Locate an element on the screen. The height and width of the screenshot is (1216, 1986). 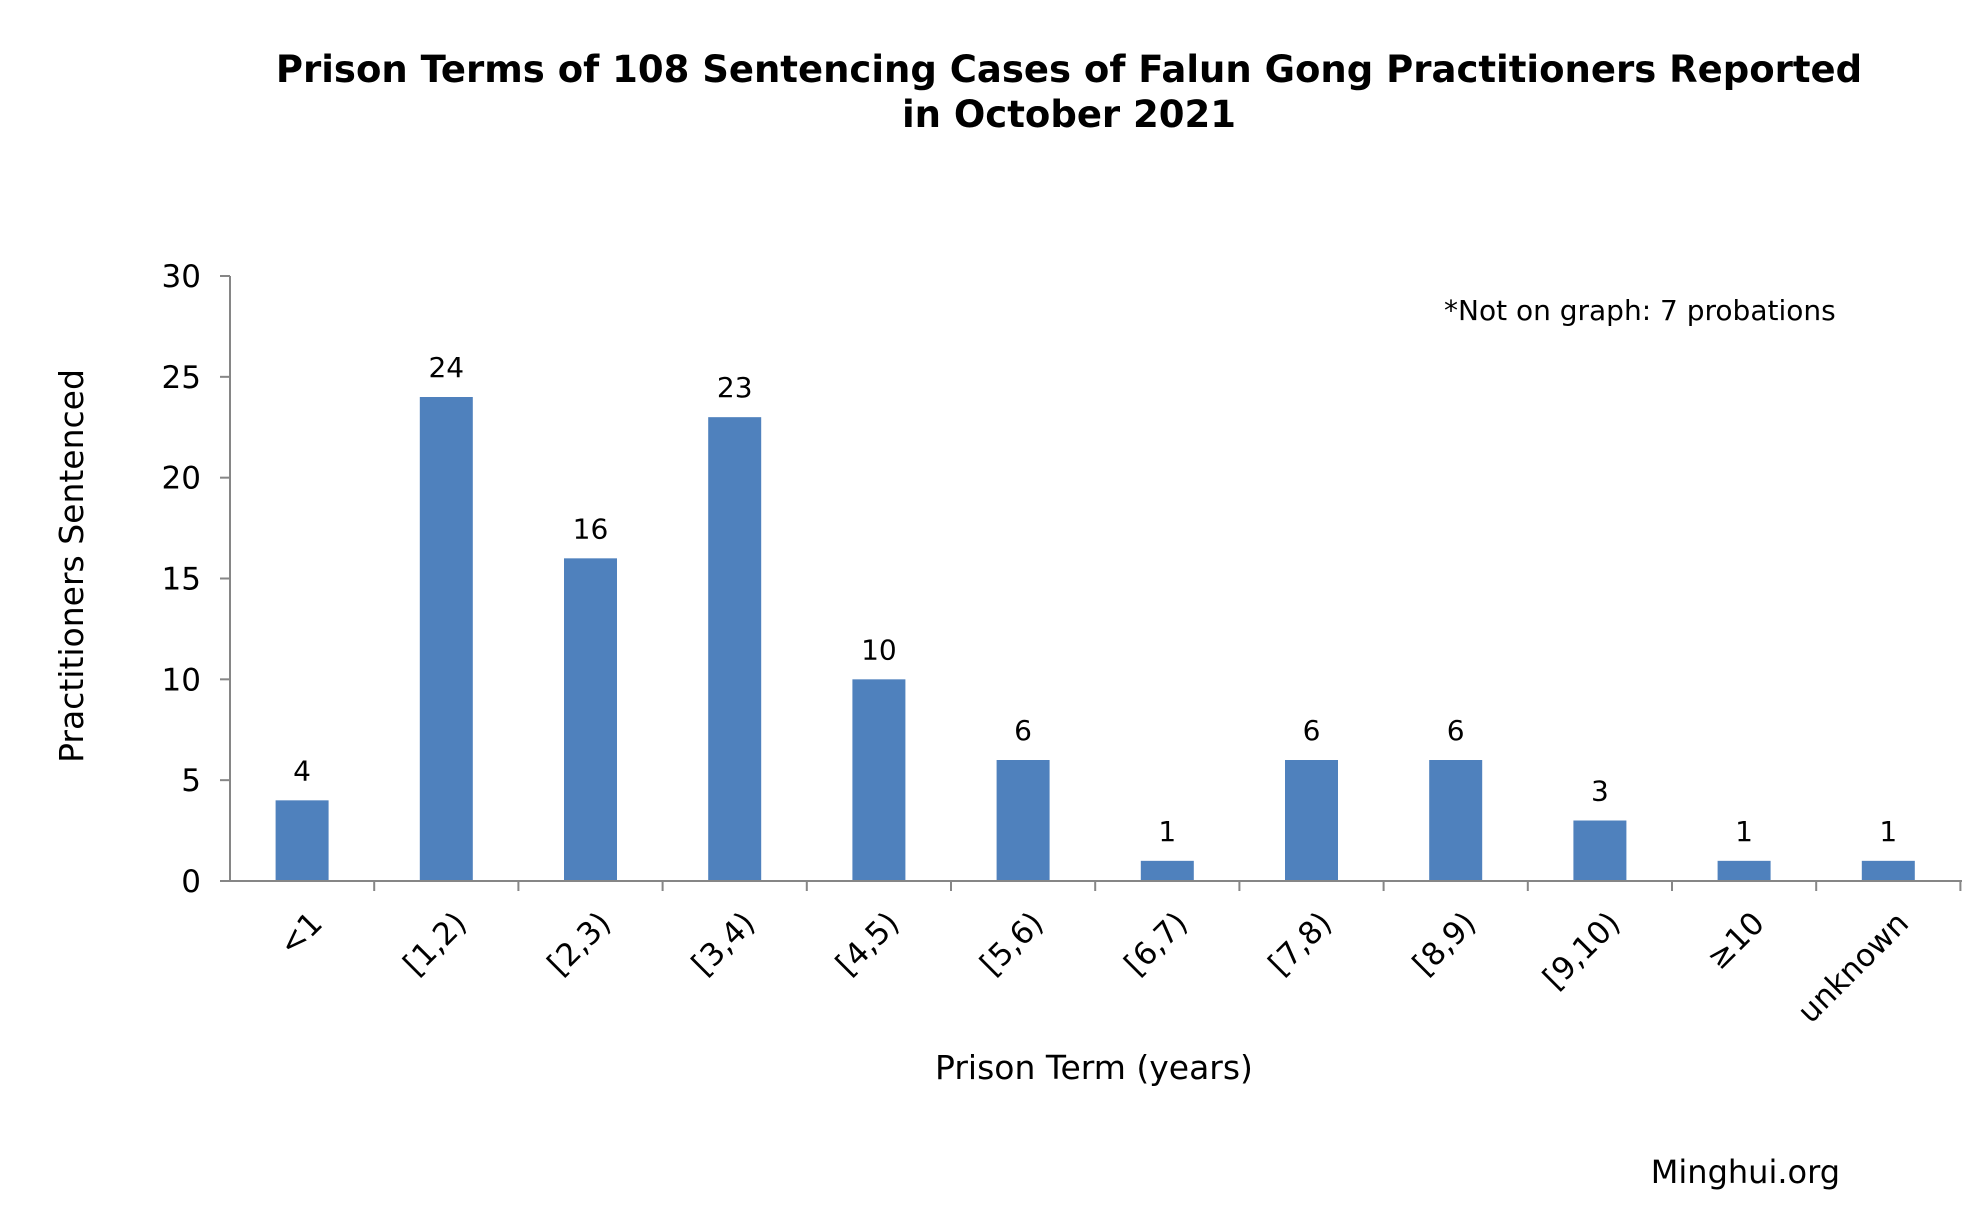
x-tick-label: [5,6) is located at coordinates (1011, 943).